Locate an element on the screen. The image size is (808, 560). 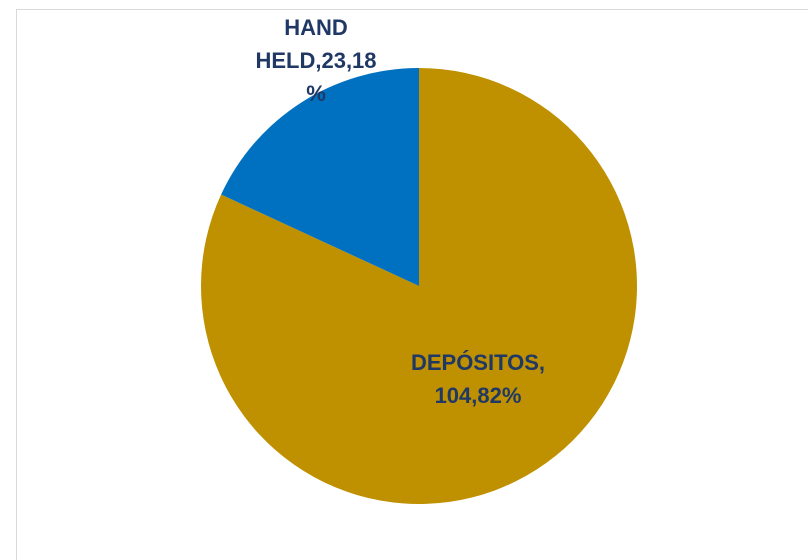
data-label-hand-held: HAND HELD,23,18% is located at coordinates (315, 60).